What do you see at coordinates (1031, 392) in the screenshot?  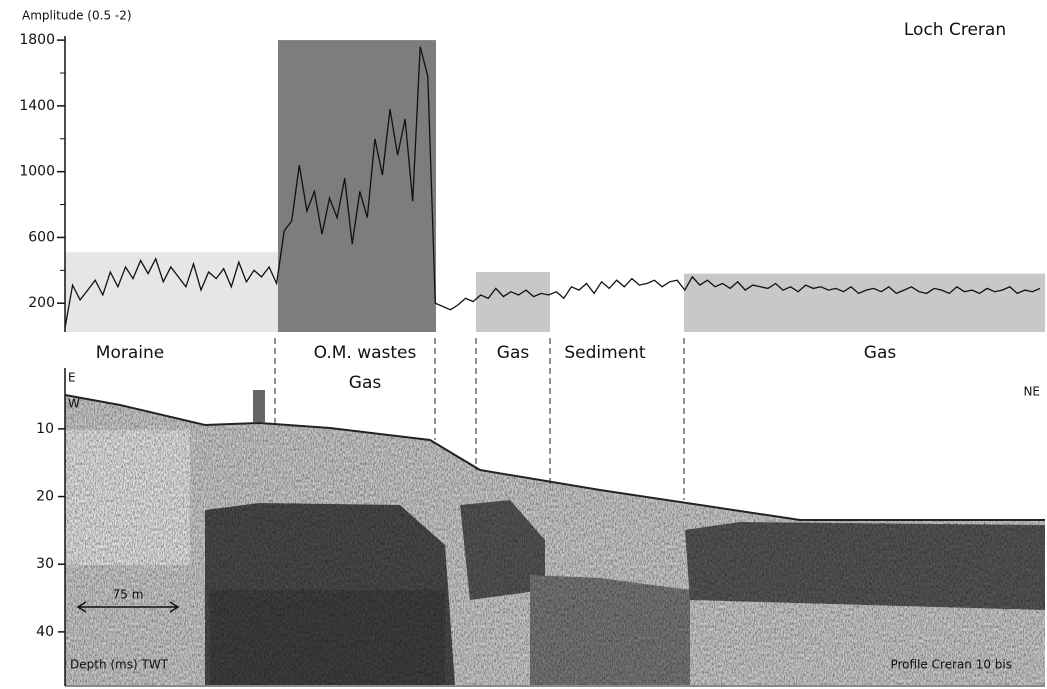 I see `annotation: NE` at bounding box center [1031, 392].